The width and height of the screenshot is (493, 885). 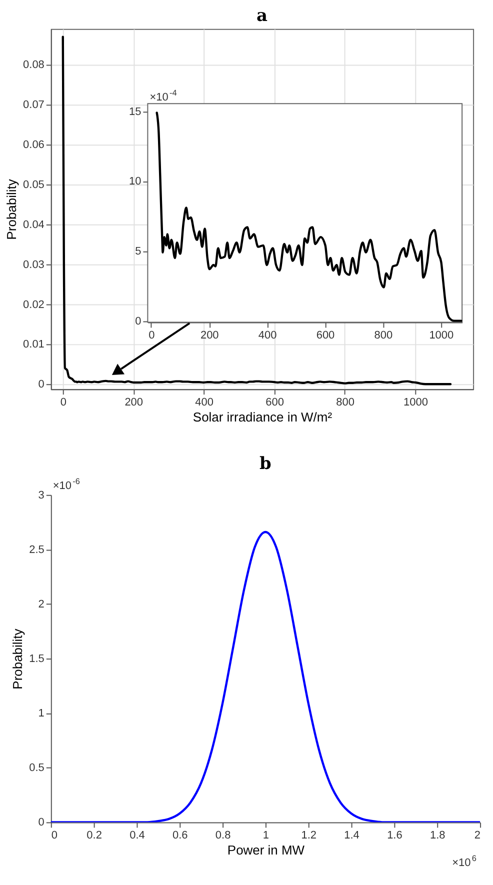 I want to click on y-tick-label: 0.5, so click(x=36, y=768).